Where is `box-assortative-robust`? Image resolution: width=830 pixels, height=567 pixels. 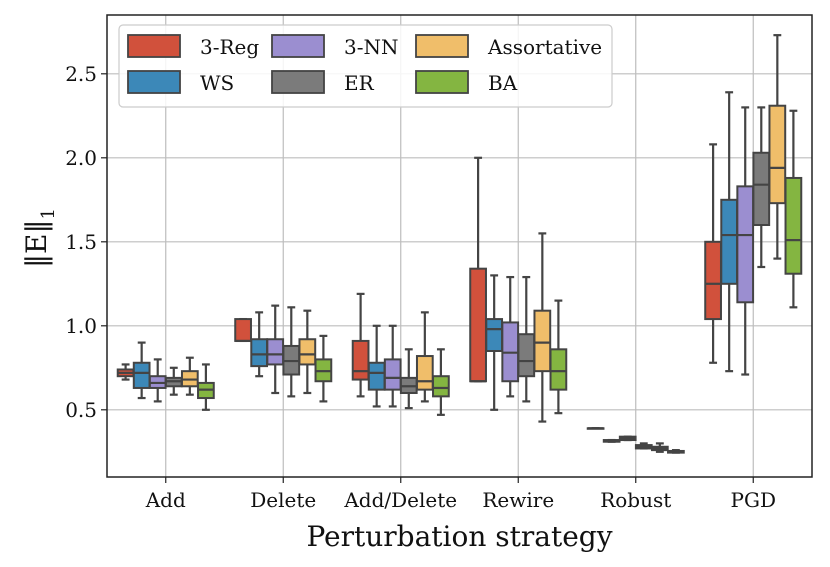 box-assortative-robust is located at coordinates (659, 447).